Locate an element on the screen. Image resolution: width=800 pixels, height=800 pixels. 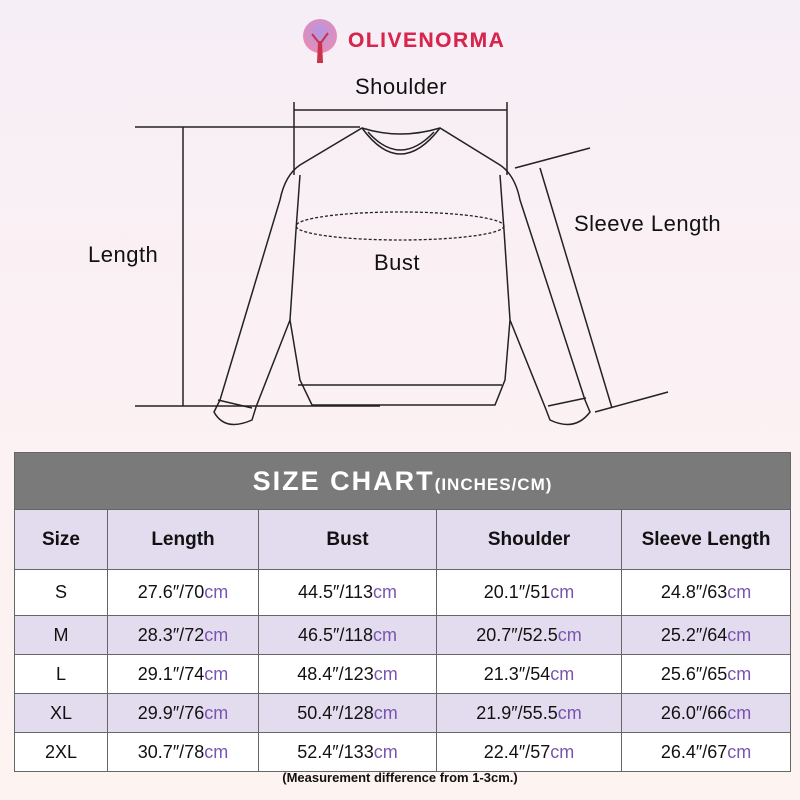
measurement-cell: 21.3″/54cm is located at coordinates (529, 674).